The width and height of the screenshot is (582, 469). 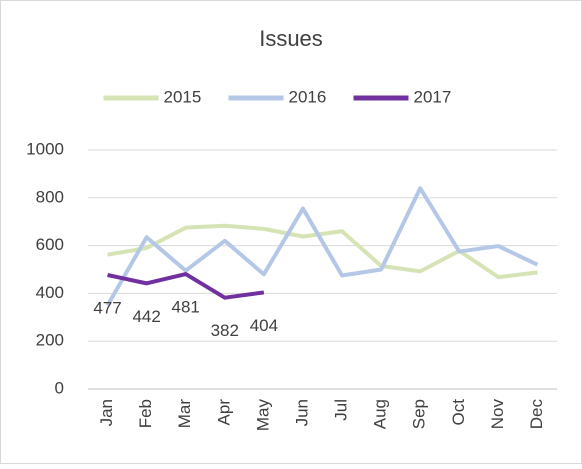 What do you see at coordinates (183, 96) in the screenshot?
I see `legend-label: 2015` at bounding box center [183, 96].